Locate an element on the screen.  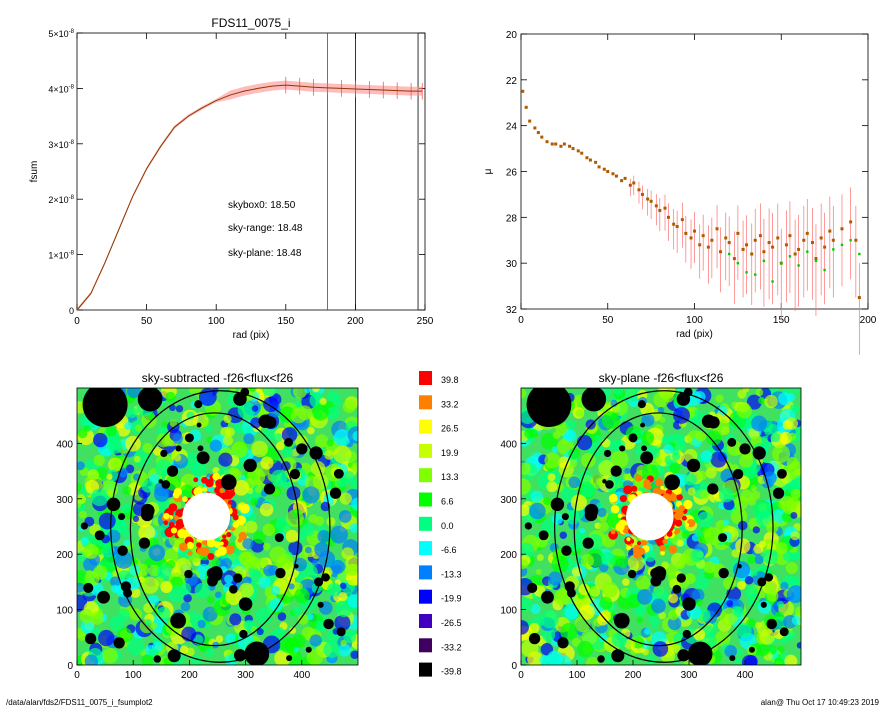
colorbar-label: -13.3 is located at coordinates (451, 574).